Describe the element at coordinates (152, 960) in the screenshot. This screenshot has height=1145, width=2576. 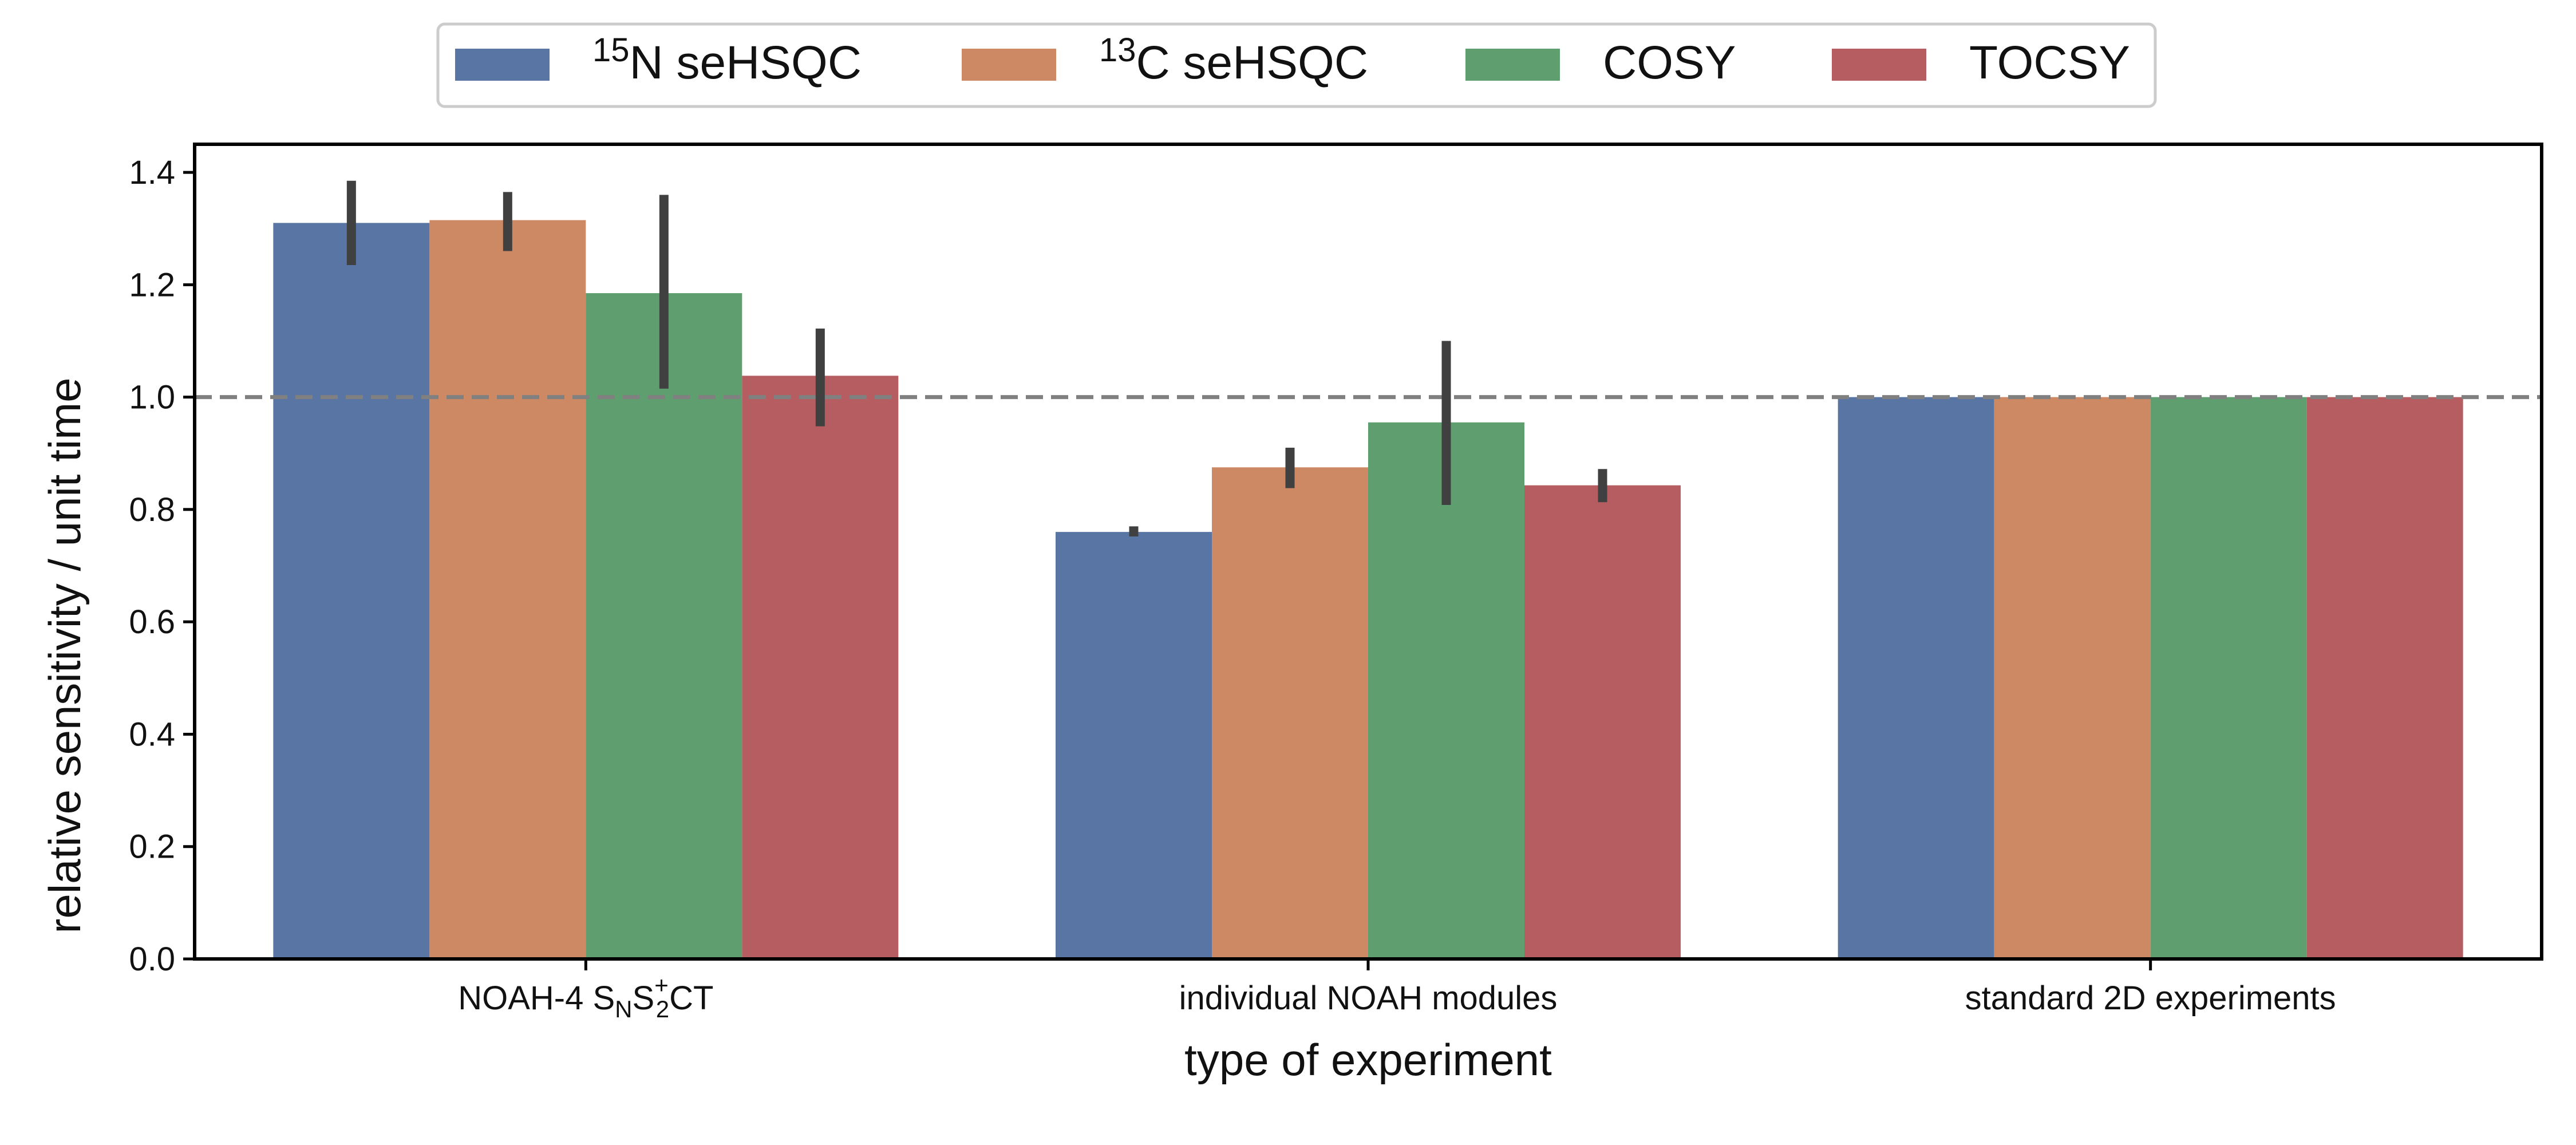
I see `y-tick-label-0: 0.0` at that location.